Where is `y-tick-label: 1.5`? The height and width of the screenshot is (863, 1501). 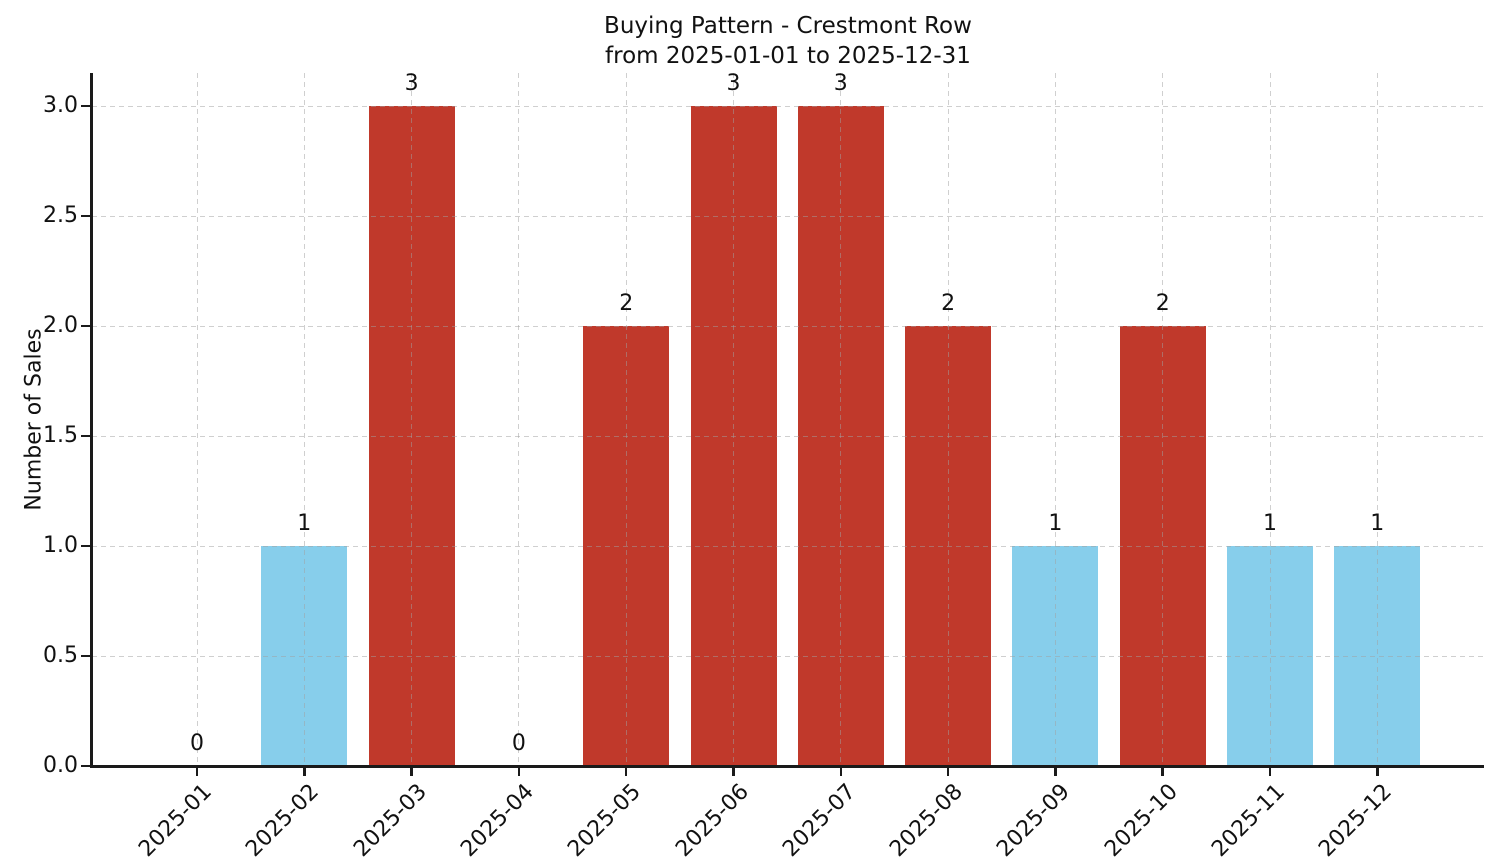
y-tick-label: 1.5 is located at coordinates (60, 435).